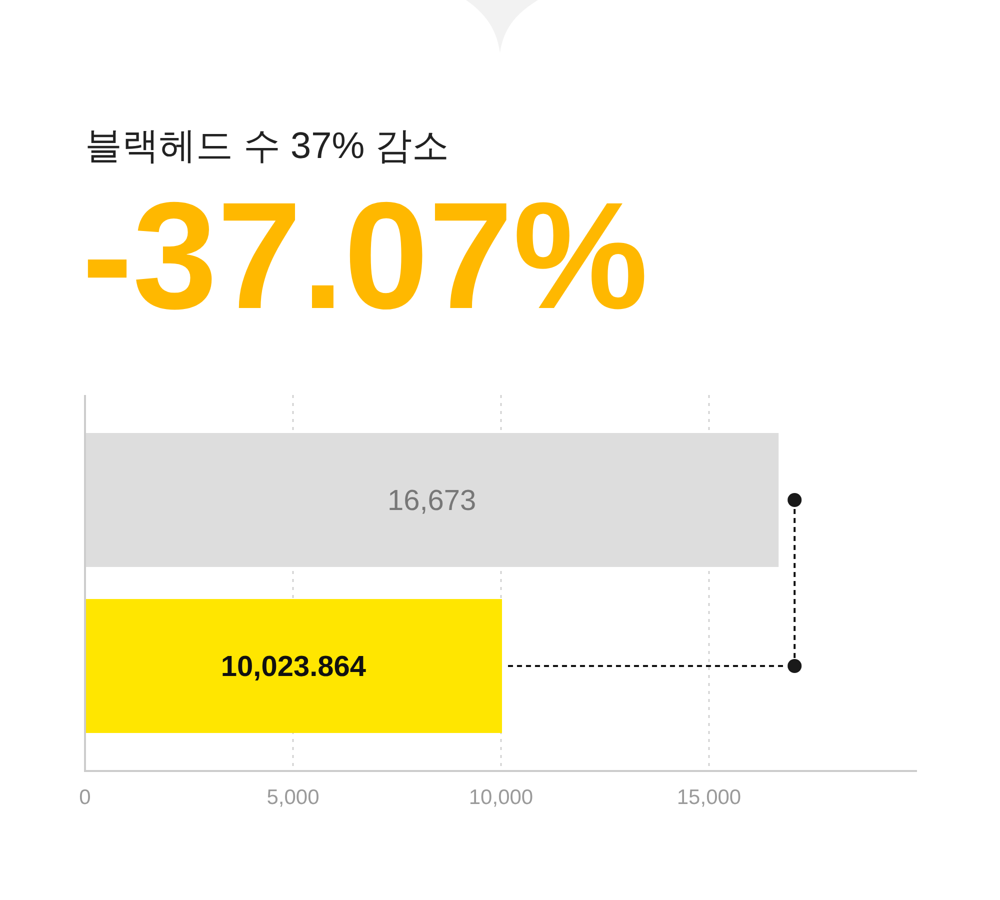  What do you see at coordinates (501, 797) in the screenshot?
I see `x-tick-label: 10,000` at bounding box center [501, 797].